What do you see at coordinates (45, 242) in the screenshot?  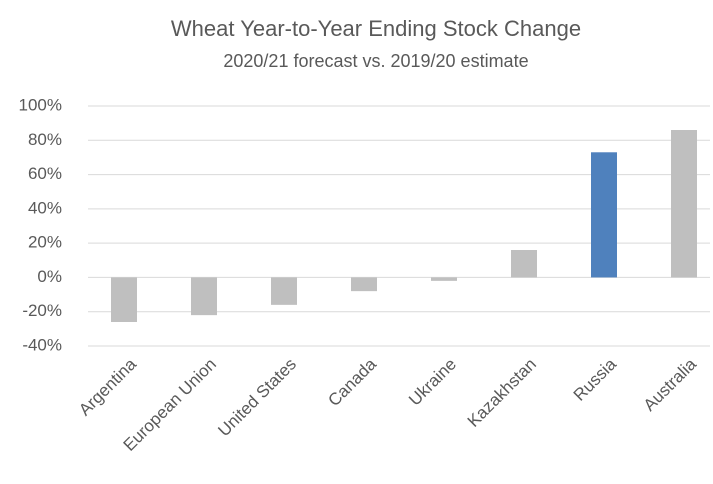 I see `y-tick-label: 20%` at bounding box center [45, 242].